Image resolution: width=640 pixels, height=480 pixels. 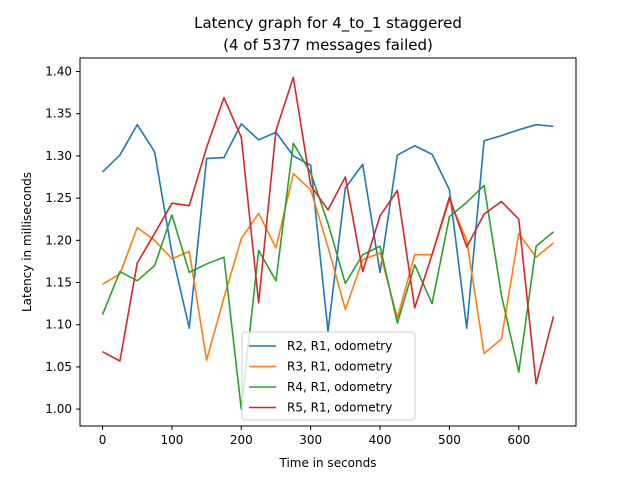 I want to click on y-tick-label: 1.10, so click(x=58, y=325).